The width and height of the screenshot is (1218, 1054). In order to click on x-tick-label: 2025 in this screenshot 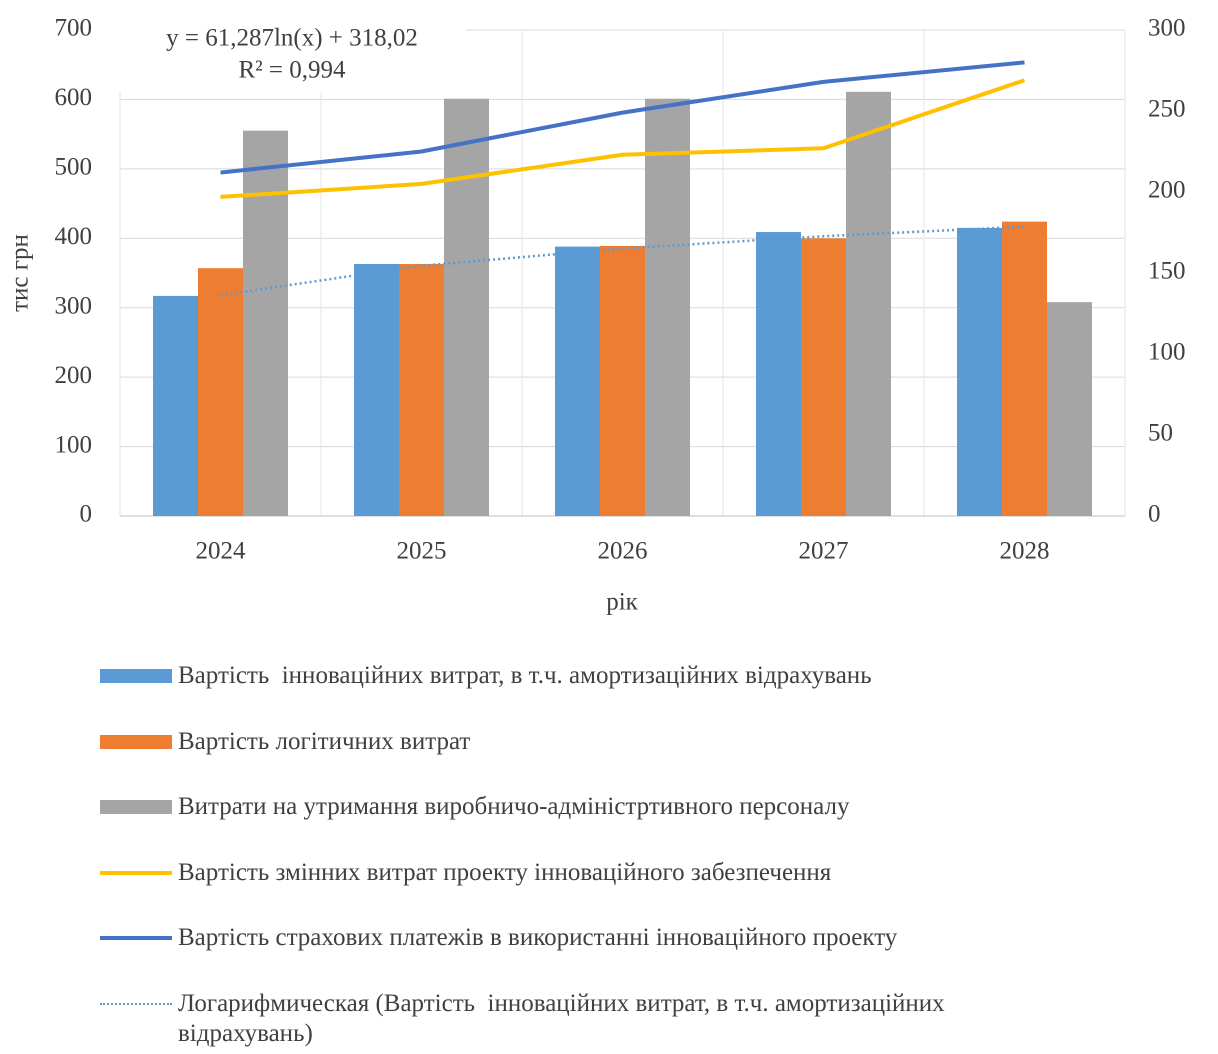, I will do `click(422, 551)`.